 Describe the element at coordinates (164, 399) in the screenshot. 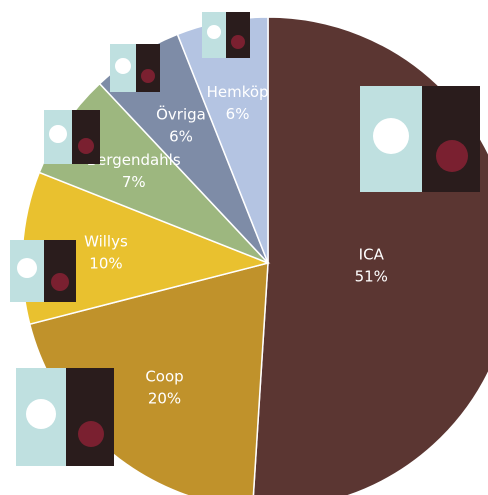

I see `value-label: 20%` at that location.